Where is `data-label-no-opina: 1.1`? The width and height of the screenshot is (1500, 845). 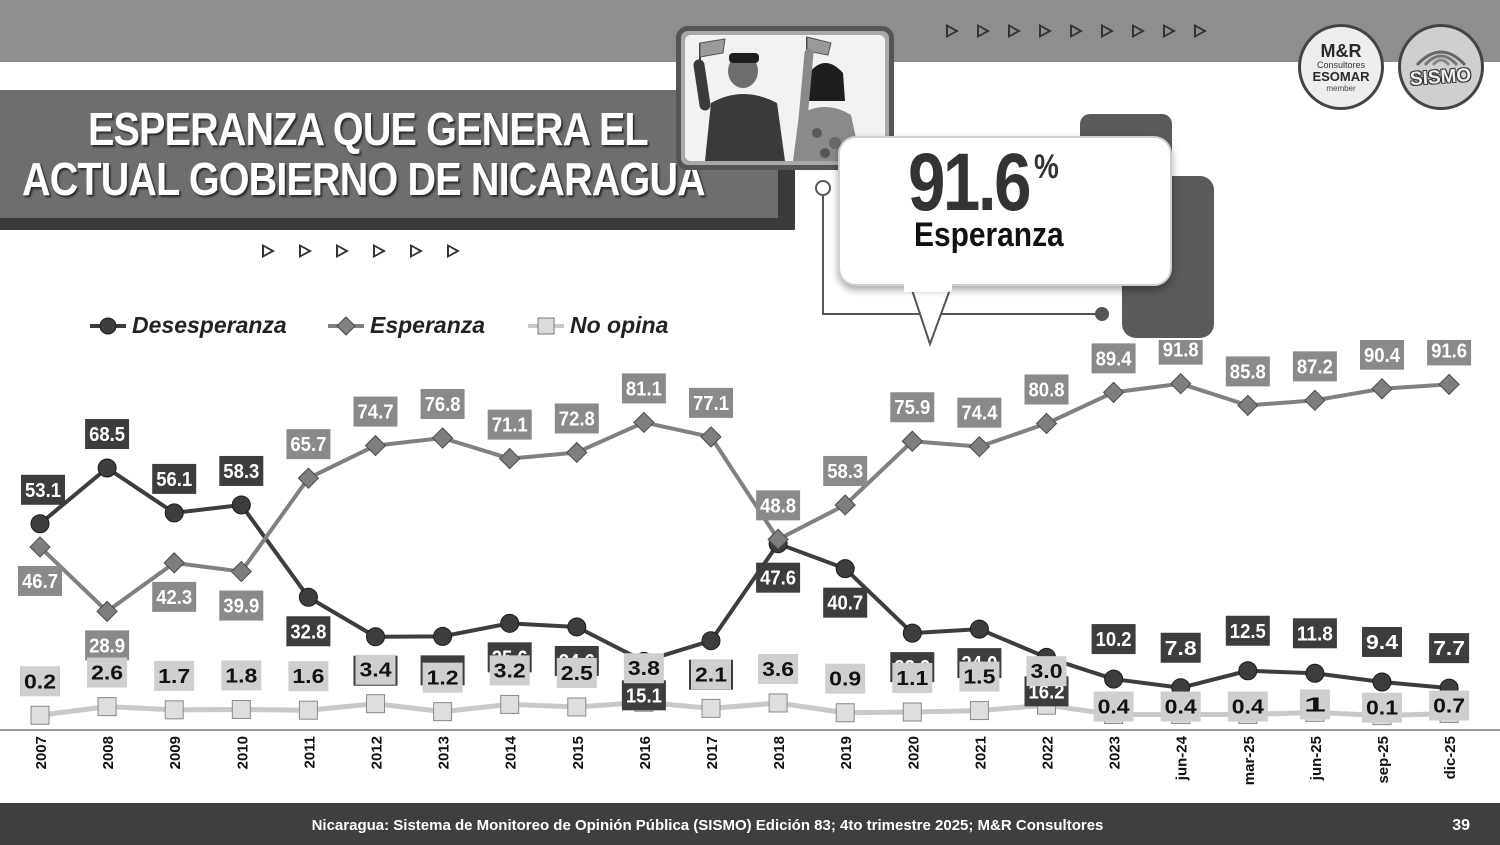 data-label-no-opina: 1.1 is located at coordinates (912, 678).